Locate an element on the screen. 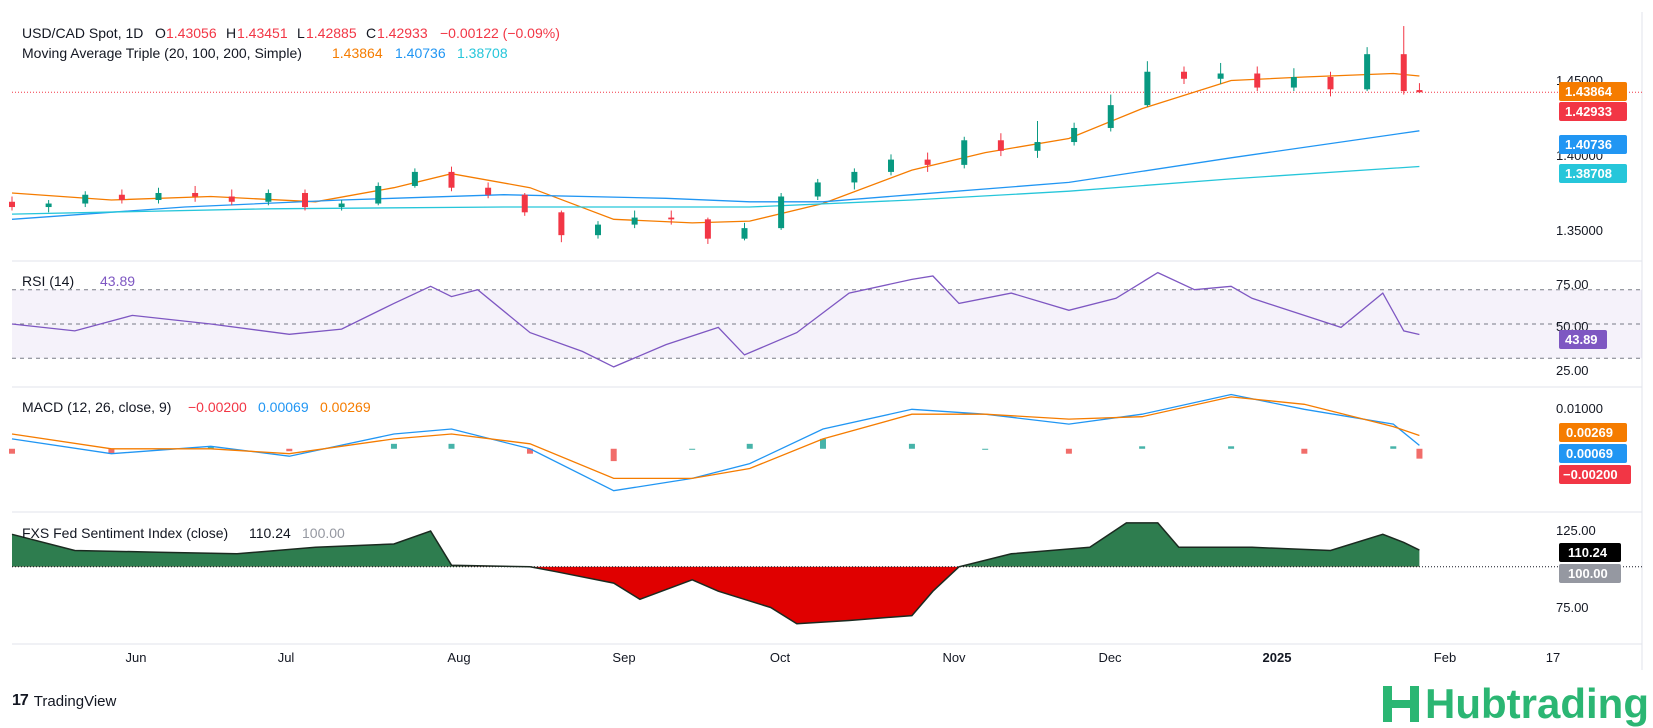 The width and height of the screenshot is (1653, 728). badge-ma100-label: 1.40736 is located at coordinates (1588, 144).